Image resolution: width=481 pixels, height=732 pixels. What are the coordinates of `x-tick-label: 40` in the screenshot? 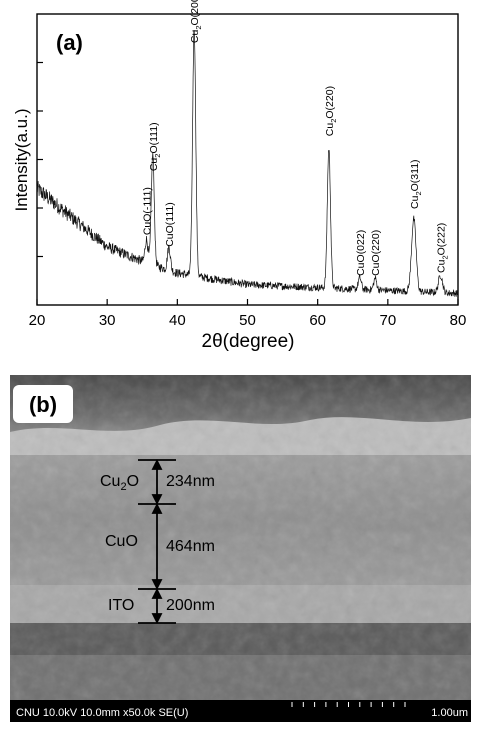 It's located at (177, 320).